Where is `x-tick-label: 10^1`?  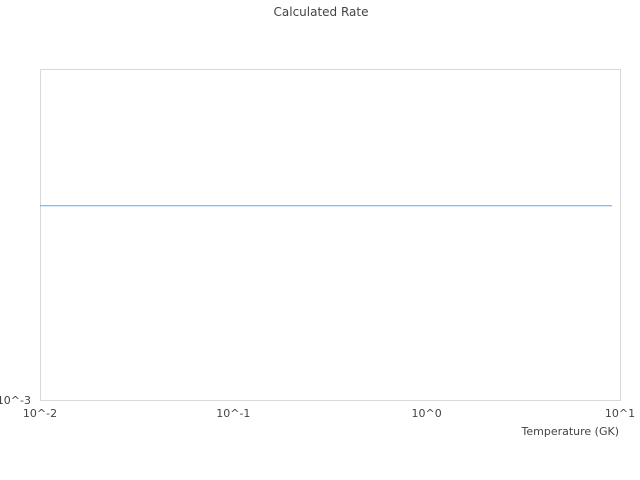 x-tick-label: 10^1 is located at coordinates (620, 413).